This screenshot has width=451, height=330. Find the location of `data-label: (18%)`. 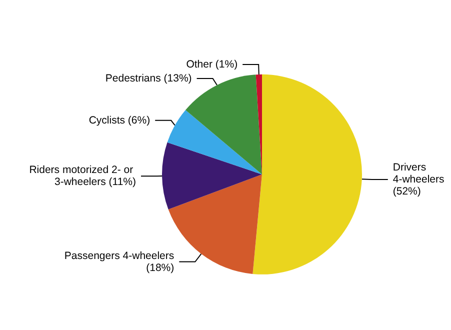

data-label: (18%) is located at coordinates (158, 268).